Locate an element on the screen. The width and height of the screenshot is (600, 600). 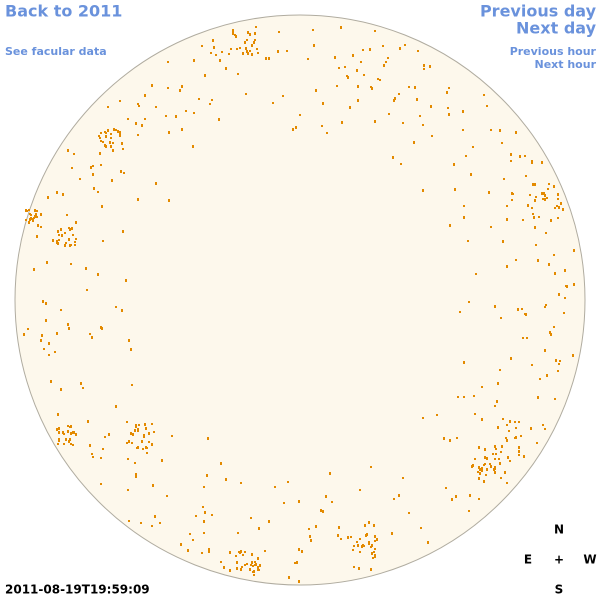
compass-north: N is located at coordinates (559, 530).